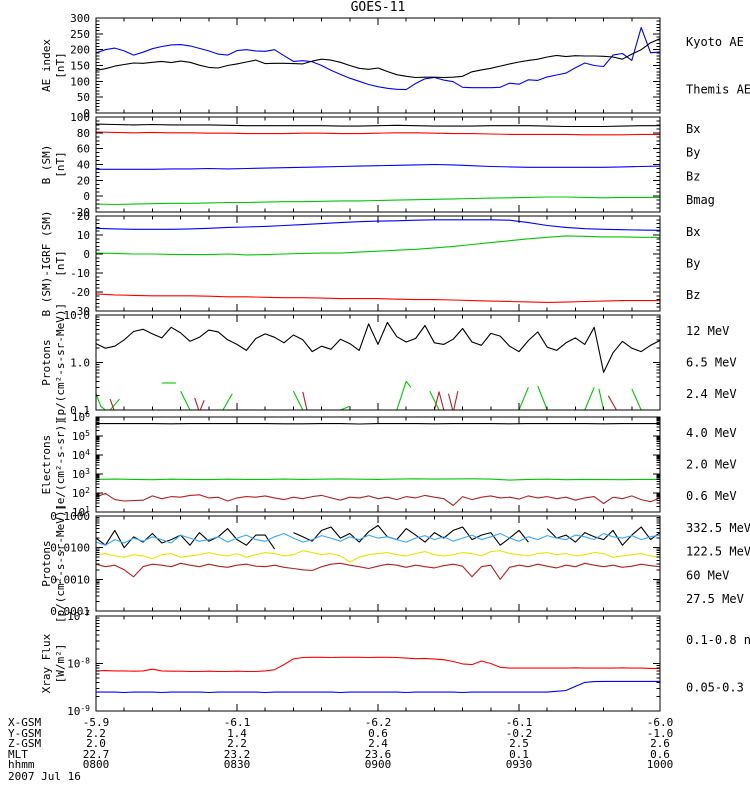 The width and height of the screenshot is (750, 800). I want to click on ephemeris-value: 0900, so click(378, 764).